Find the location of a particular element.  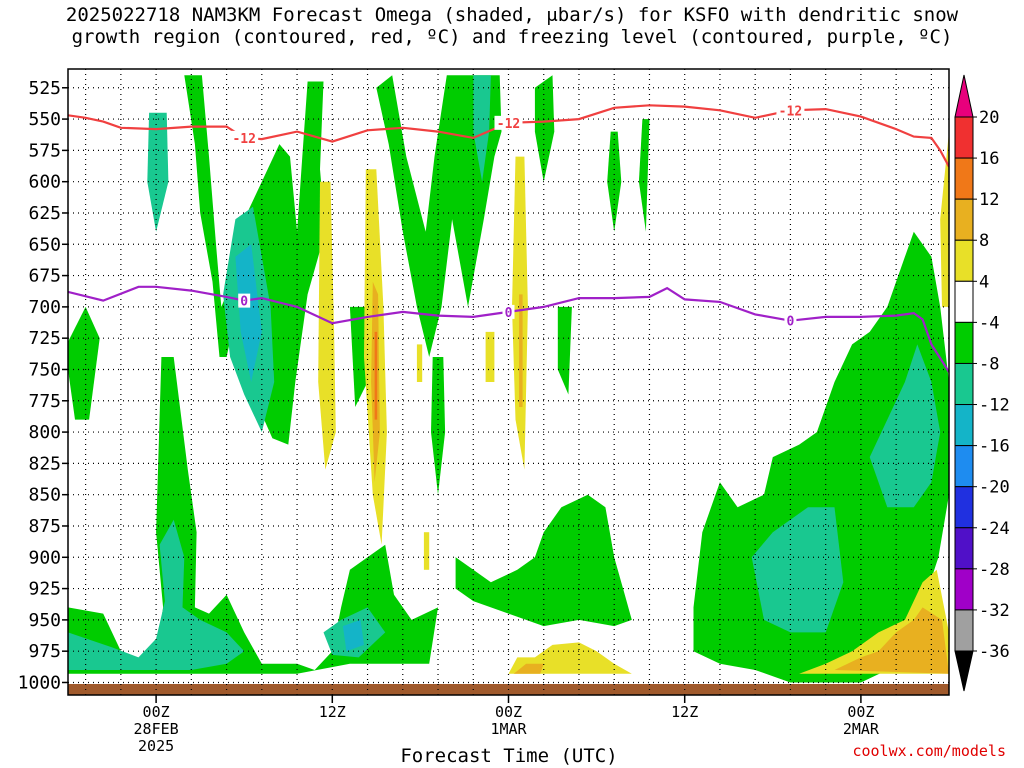

colorbar-label: 12 is located at coordinates (989, 200).